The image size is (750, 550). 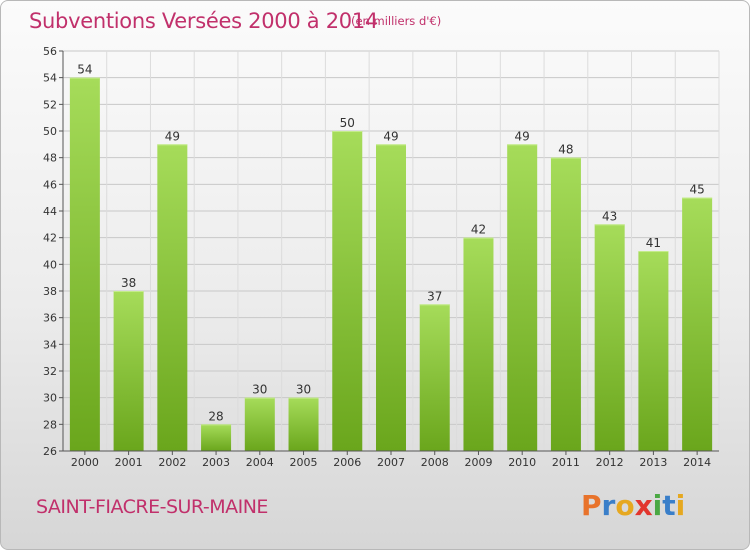 What do you see at coordinates (608, 505) in the screenshot?
I see `logo-letter: r` at bounding box center [608, 505].